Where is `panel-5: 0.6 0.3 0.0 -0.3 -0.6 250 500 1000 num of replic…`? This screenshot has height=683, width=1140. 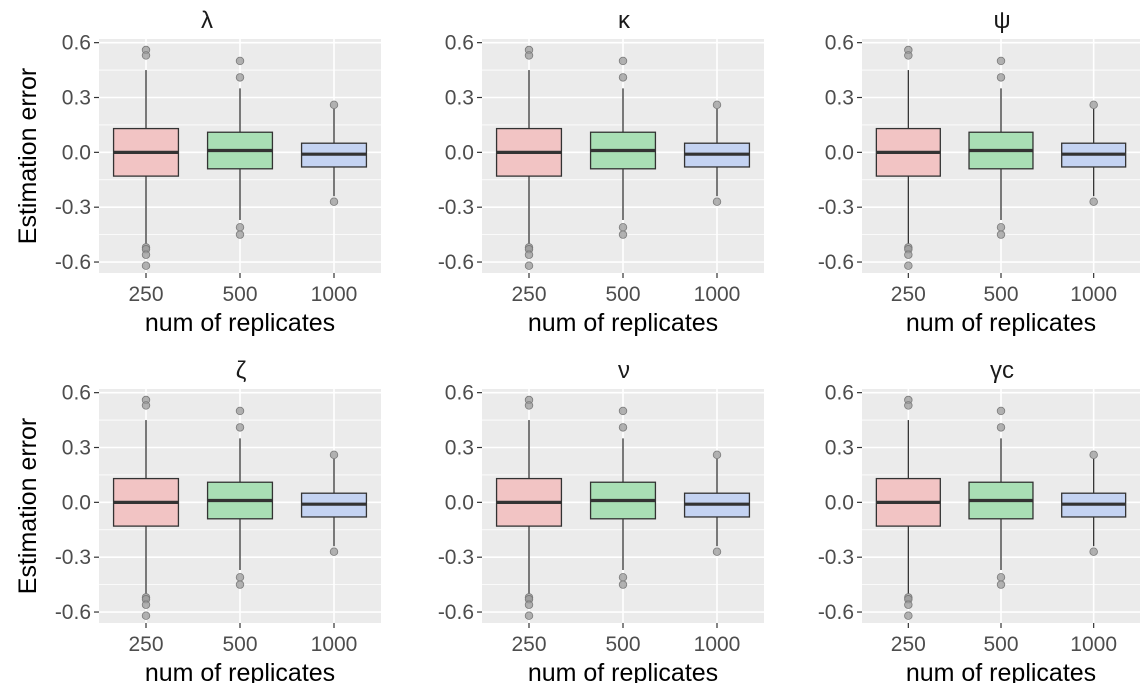 panel-5: 0.6 0.3 0.0 -0.3 -0.6 250 500 1000 num of replic… is located at coordinates (601, 520).